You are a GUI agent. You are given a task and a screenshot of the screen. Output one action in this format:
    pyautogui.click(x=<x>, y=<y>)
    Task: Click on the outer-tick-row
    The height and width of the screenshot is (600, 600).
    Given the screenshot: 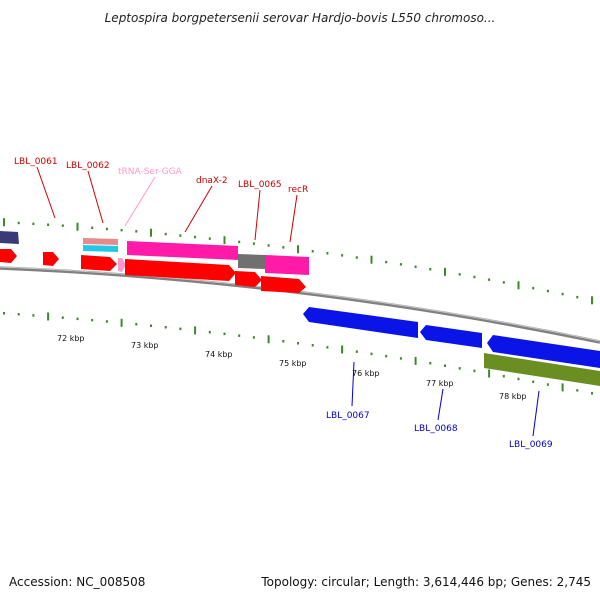 What is the action you would take?
    pyautogui.click(x=298, y=261)
    